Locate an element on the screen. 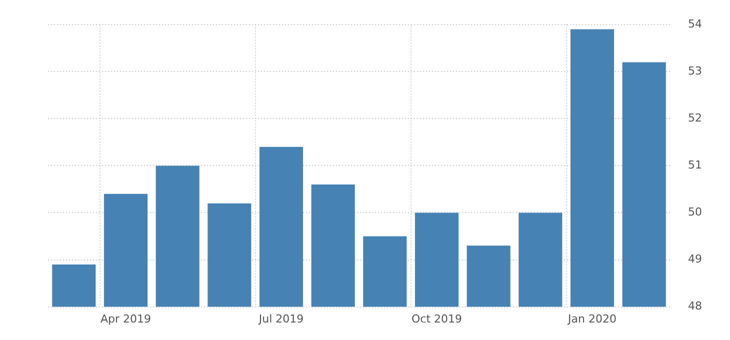 The width and height of the screenshot is (730, 340). y-tick-label: 51 is located at coordinates (695, 165).